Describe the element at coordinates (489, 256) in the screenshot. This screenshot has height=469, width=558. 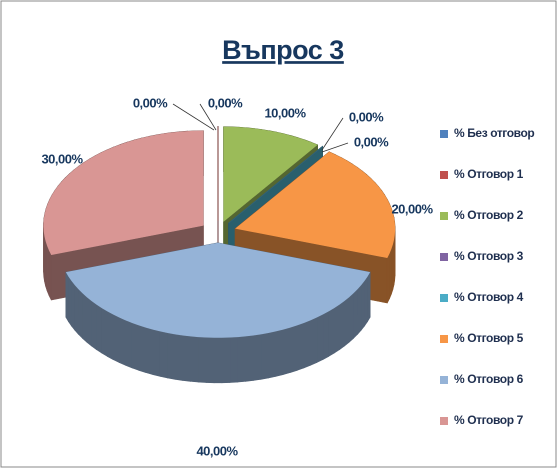
I see `legend-label: % Отговор 3` at that location.